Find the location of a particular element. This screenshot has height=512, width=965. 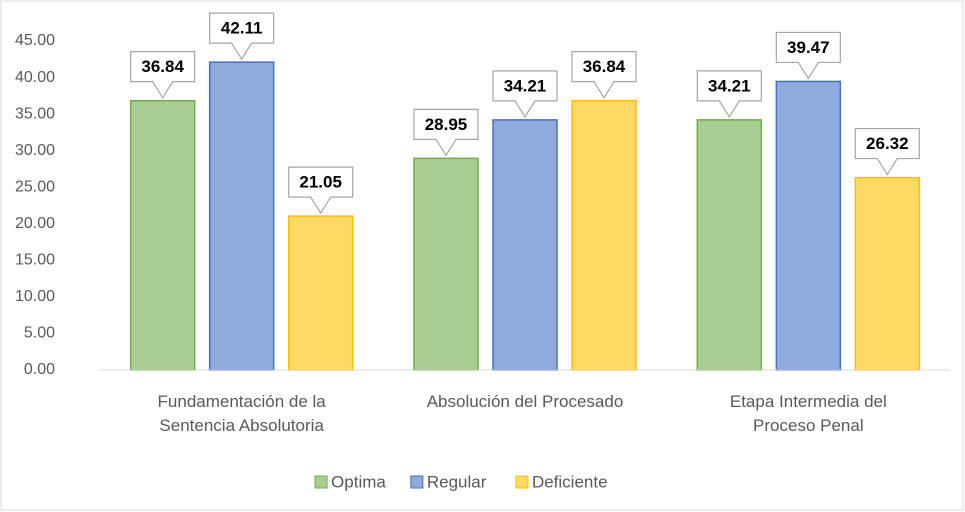

value-label: 28.95 is located at coordinates (446, 124).